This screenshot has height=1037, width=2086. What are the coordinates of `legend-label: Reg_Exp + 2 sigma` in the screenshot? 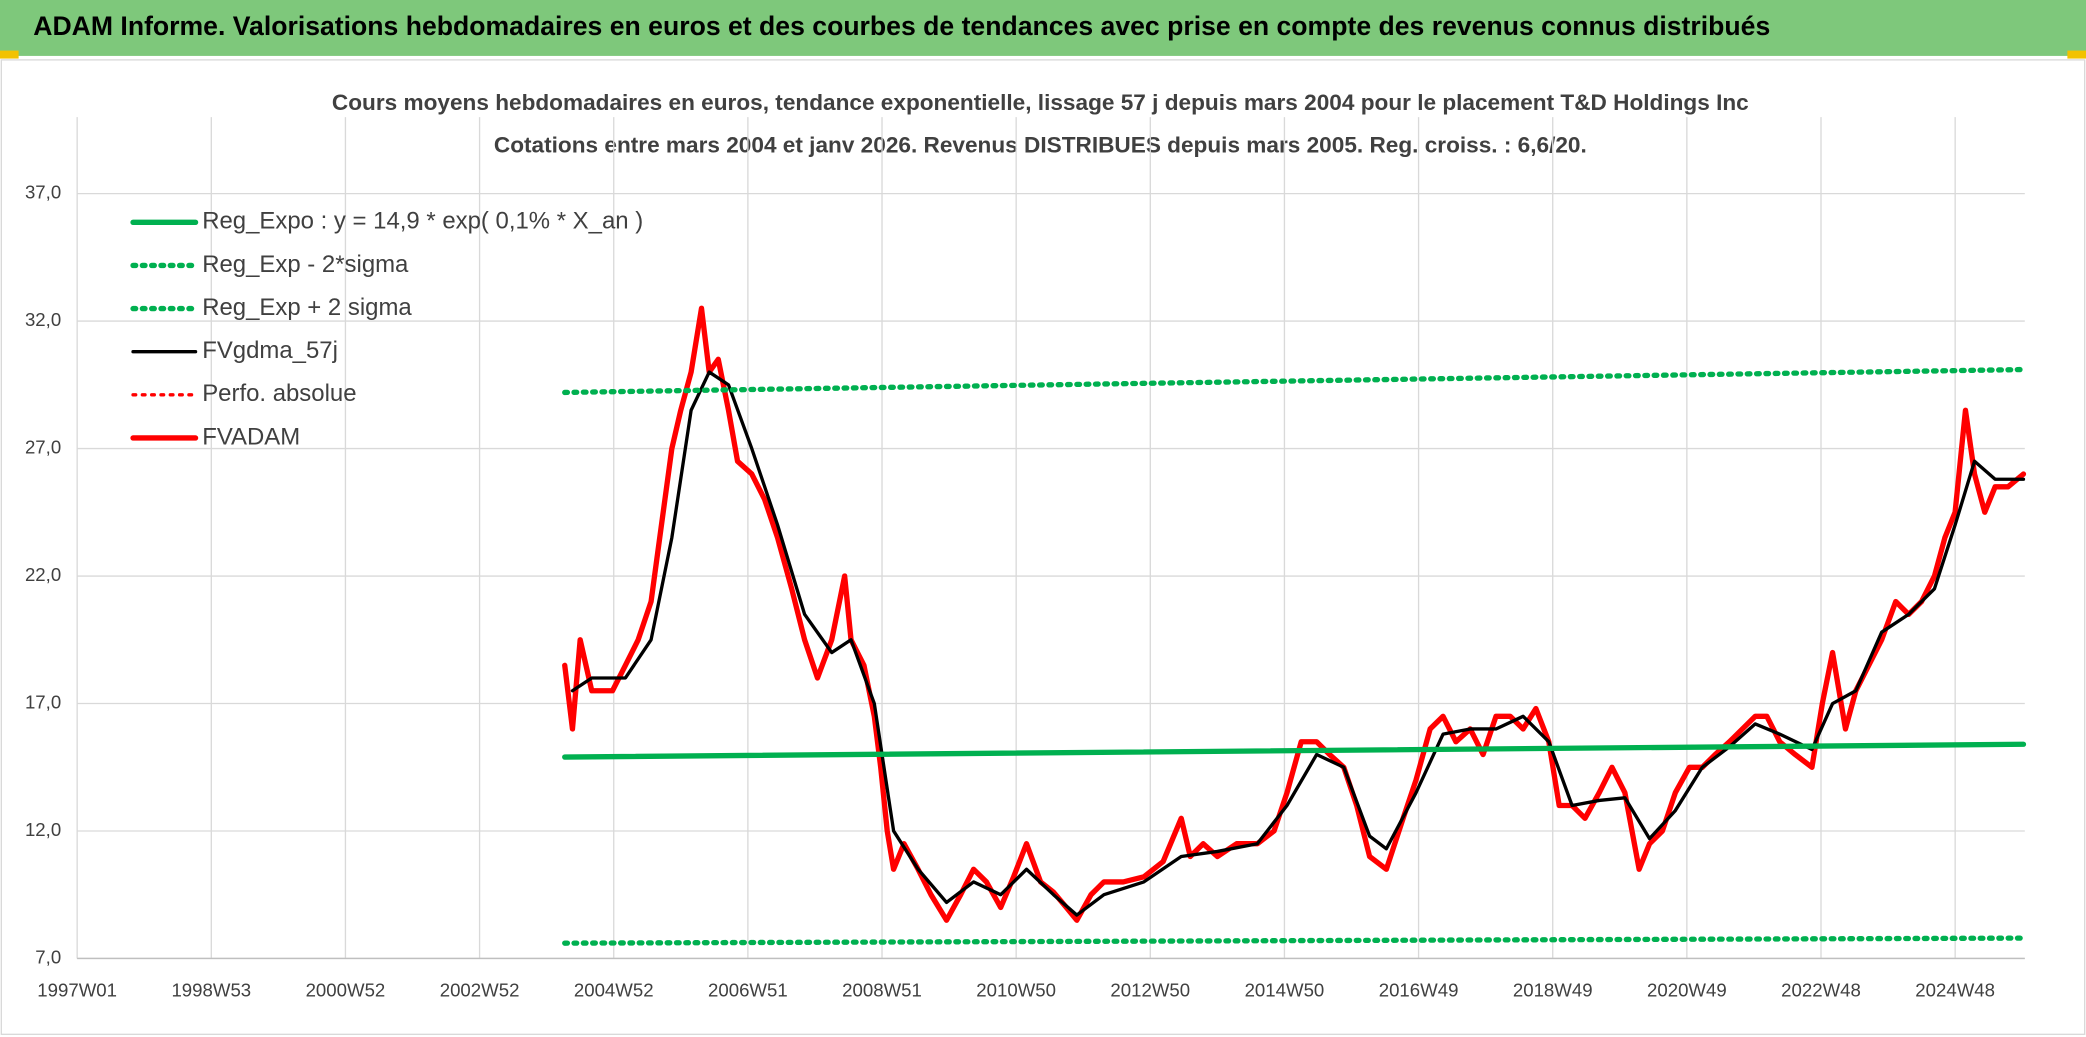 It's located at (307, 307).